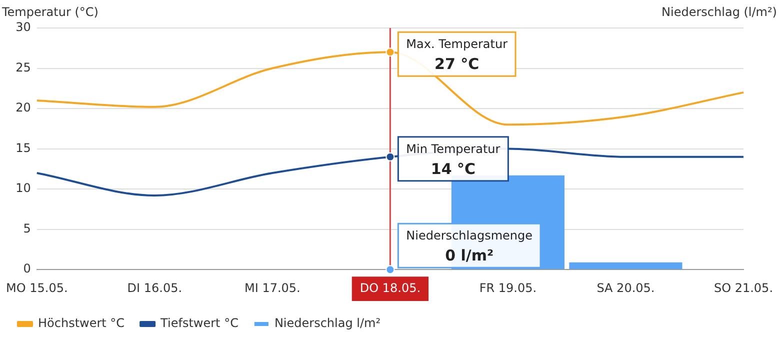 The image size is (779, 344). I want to click on y-tick-label: 20, so click(23, 107).